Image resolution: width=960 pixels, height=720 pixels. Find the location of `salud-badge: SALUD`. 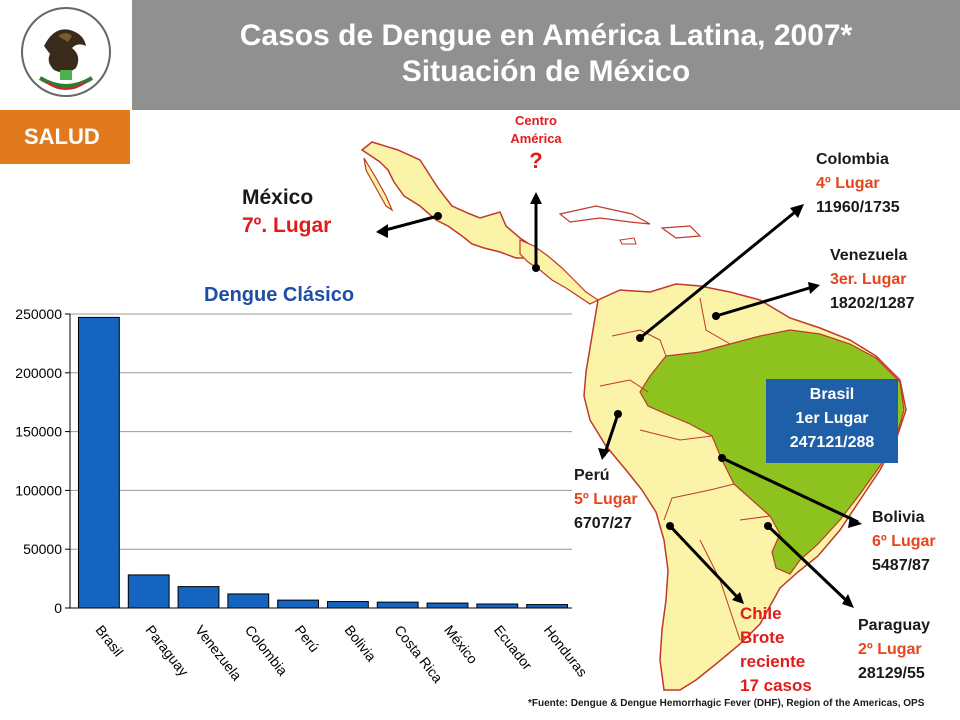

salud-badge: SALUD is located at coordinates (65, 137).